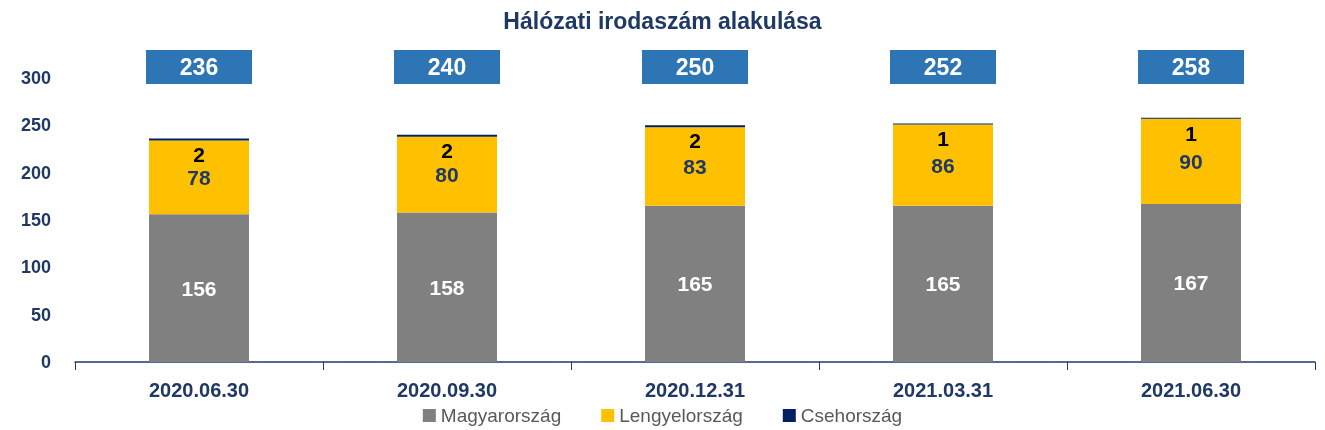  Describe the element at coordinates (199, 67) in the screenshot. I see `total-label: 236` at that location.